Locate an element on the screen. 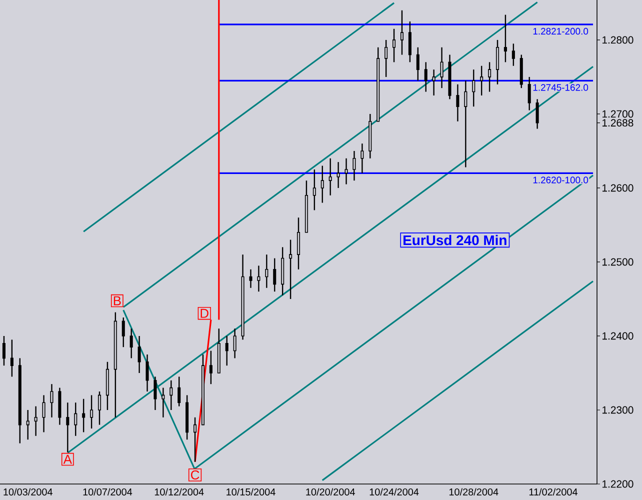  x-tick-label: 11/02/2004 is located at coordinates (553, 492).